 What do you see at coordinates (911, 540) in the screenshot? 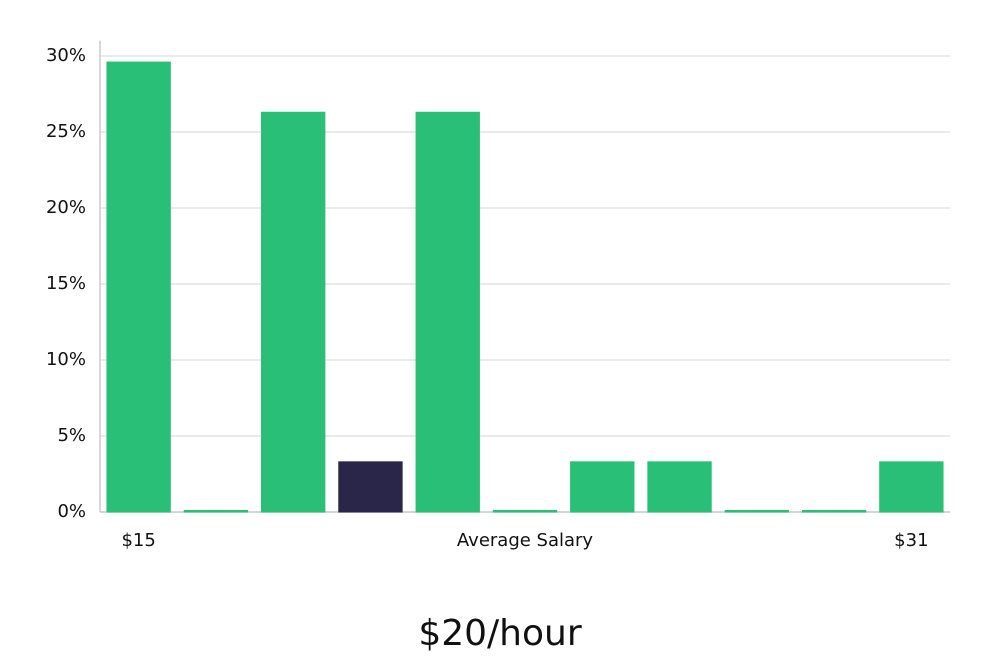
I see `x-tick-label: $31` at bounding box center [911, 540].